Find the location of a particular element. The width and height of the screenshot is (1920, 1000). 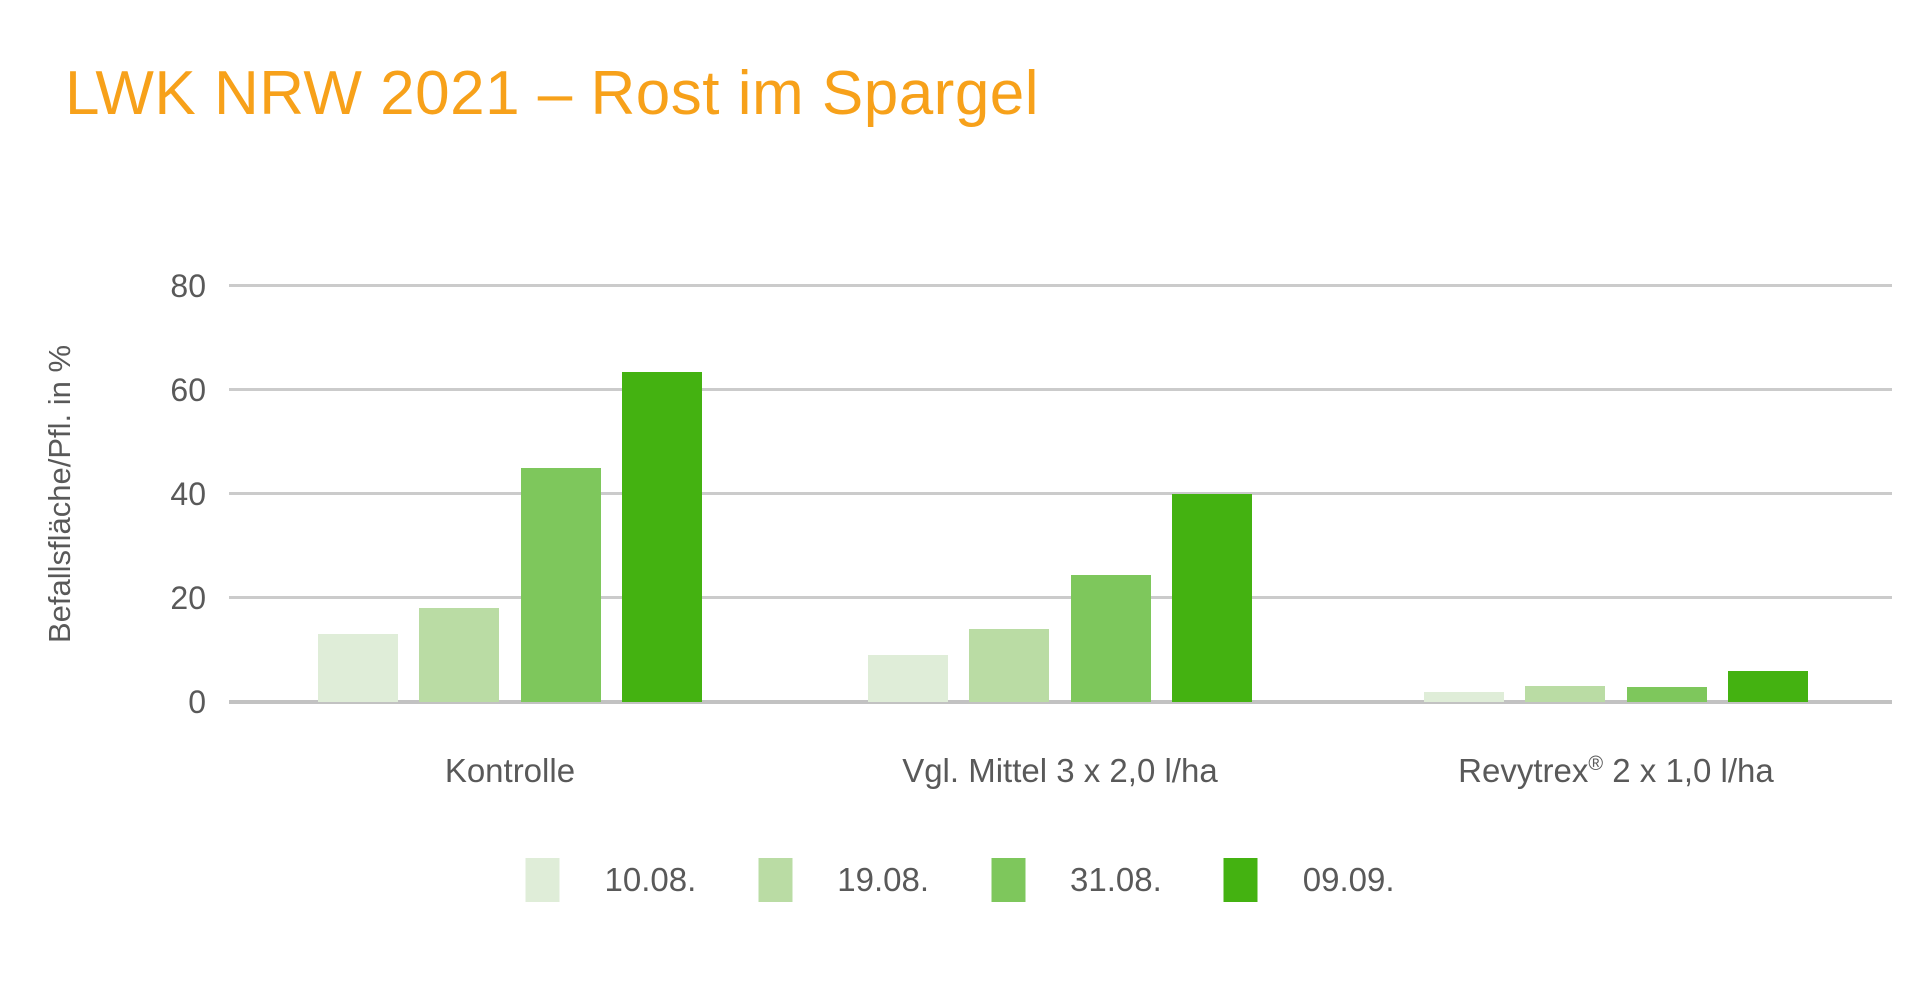

bar-1008-group3 is located at coordinates (1464, 696).